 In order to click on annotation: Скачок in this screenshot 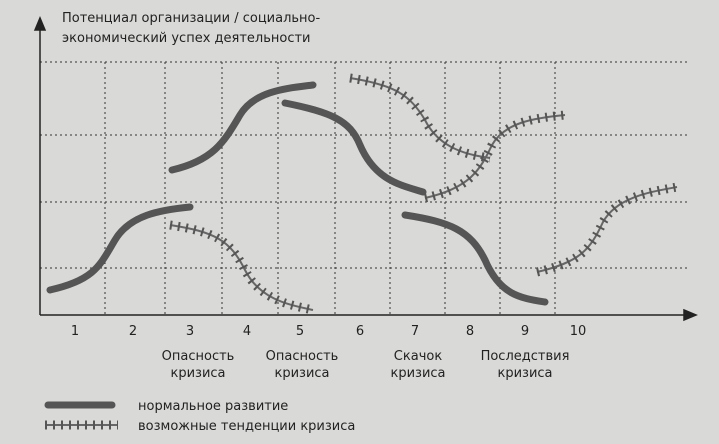, I will do `click(418, 356)`.